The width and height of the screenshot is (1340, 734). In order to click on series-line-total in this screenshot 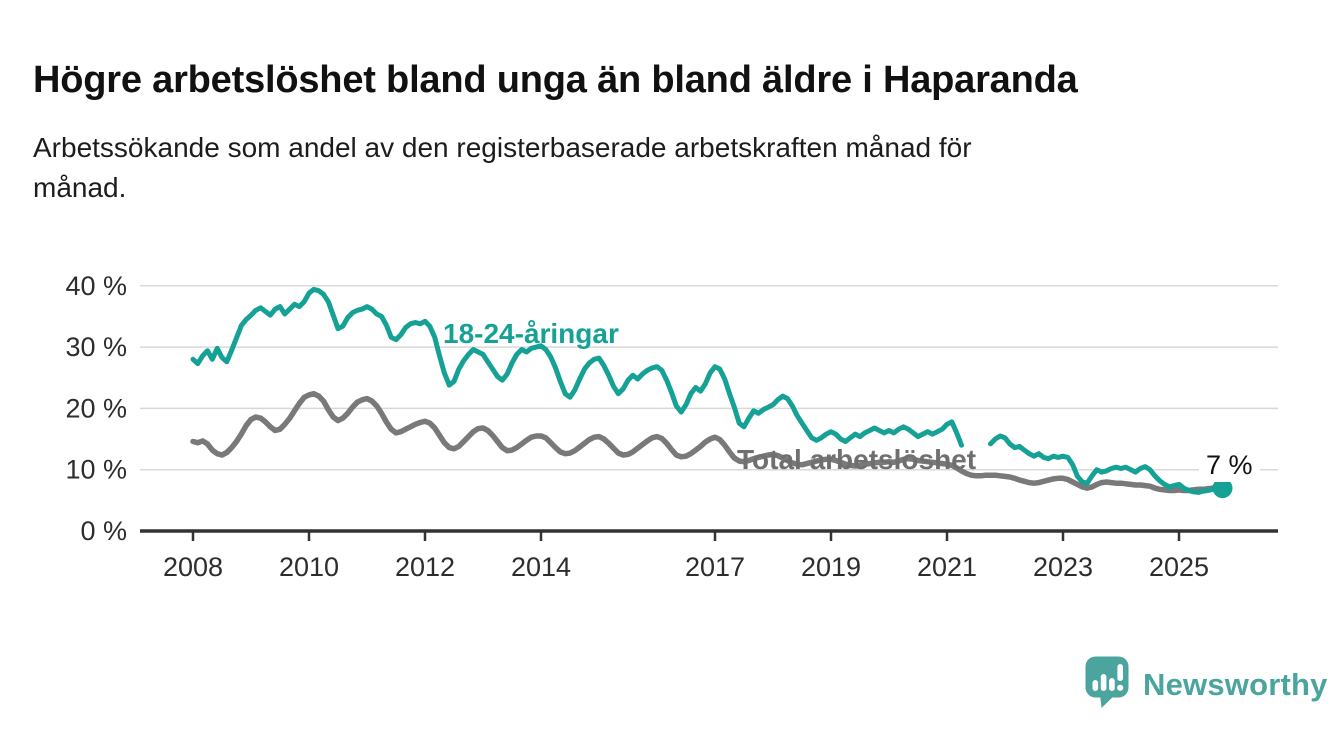, I will do `click(708, 442)`.